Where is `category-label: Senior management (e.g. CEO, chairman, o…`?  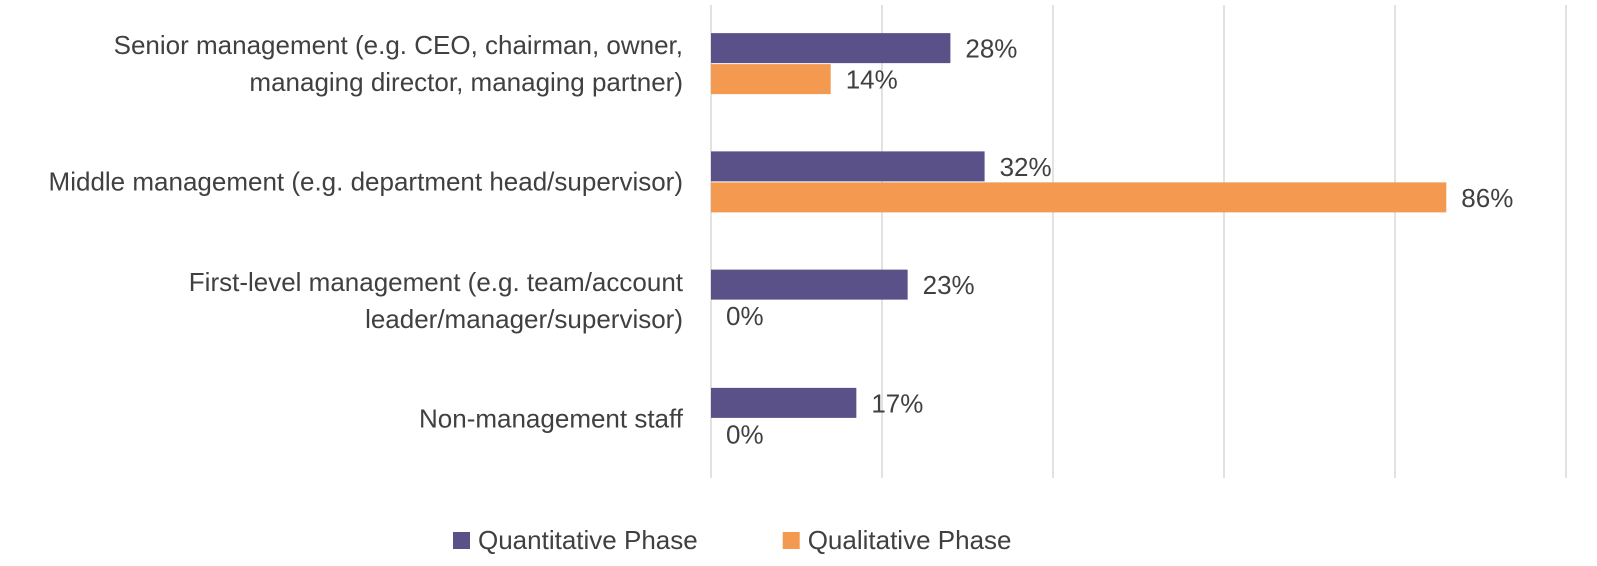 category-label: Senior management (e.g. CEO, chairman, o… is located at coordinates (398, 64).